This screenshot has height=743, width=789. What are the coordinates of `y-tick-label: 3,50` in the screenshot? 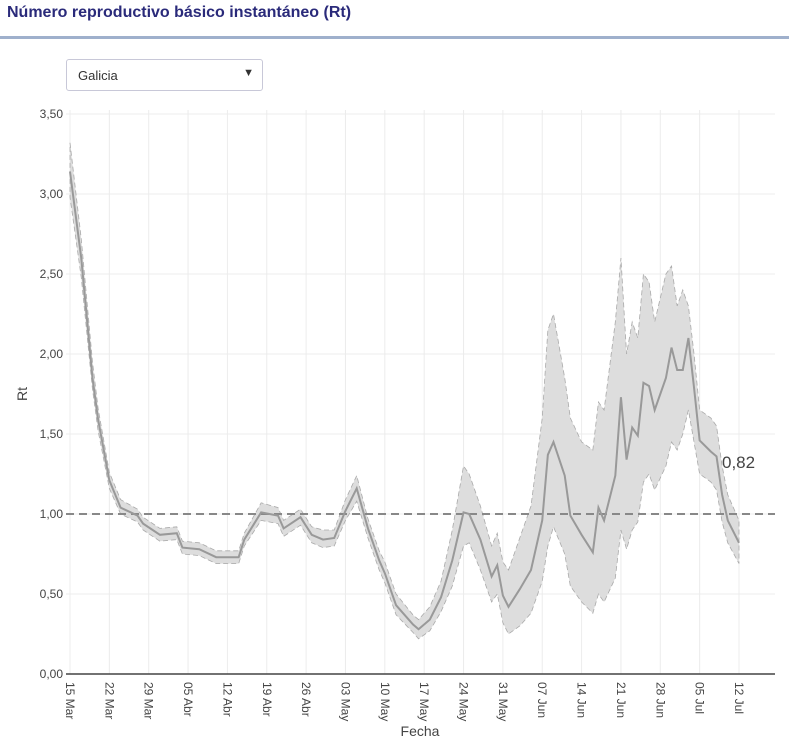 It's located at (52, 114).